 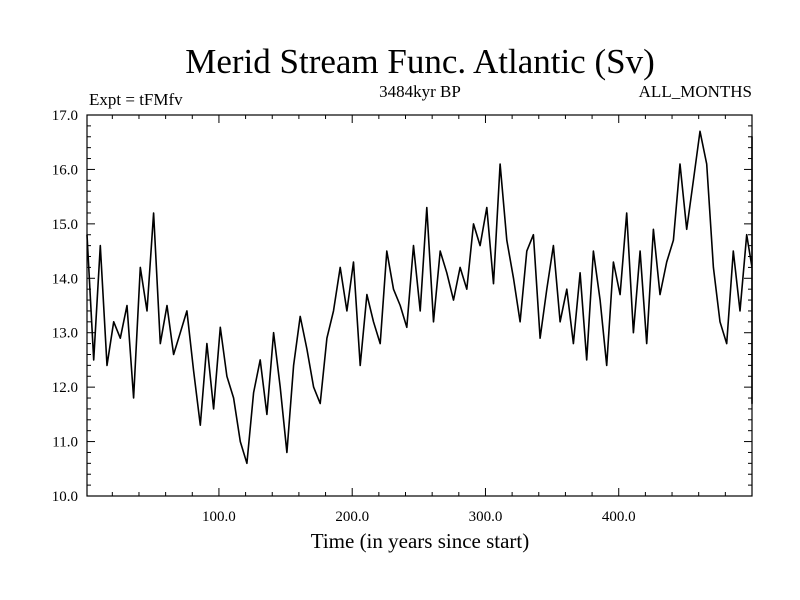 I want to click on y-tick-label: 10.0, so click(x=65, y=497).